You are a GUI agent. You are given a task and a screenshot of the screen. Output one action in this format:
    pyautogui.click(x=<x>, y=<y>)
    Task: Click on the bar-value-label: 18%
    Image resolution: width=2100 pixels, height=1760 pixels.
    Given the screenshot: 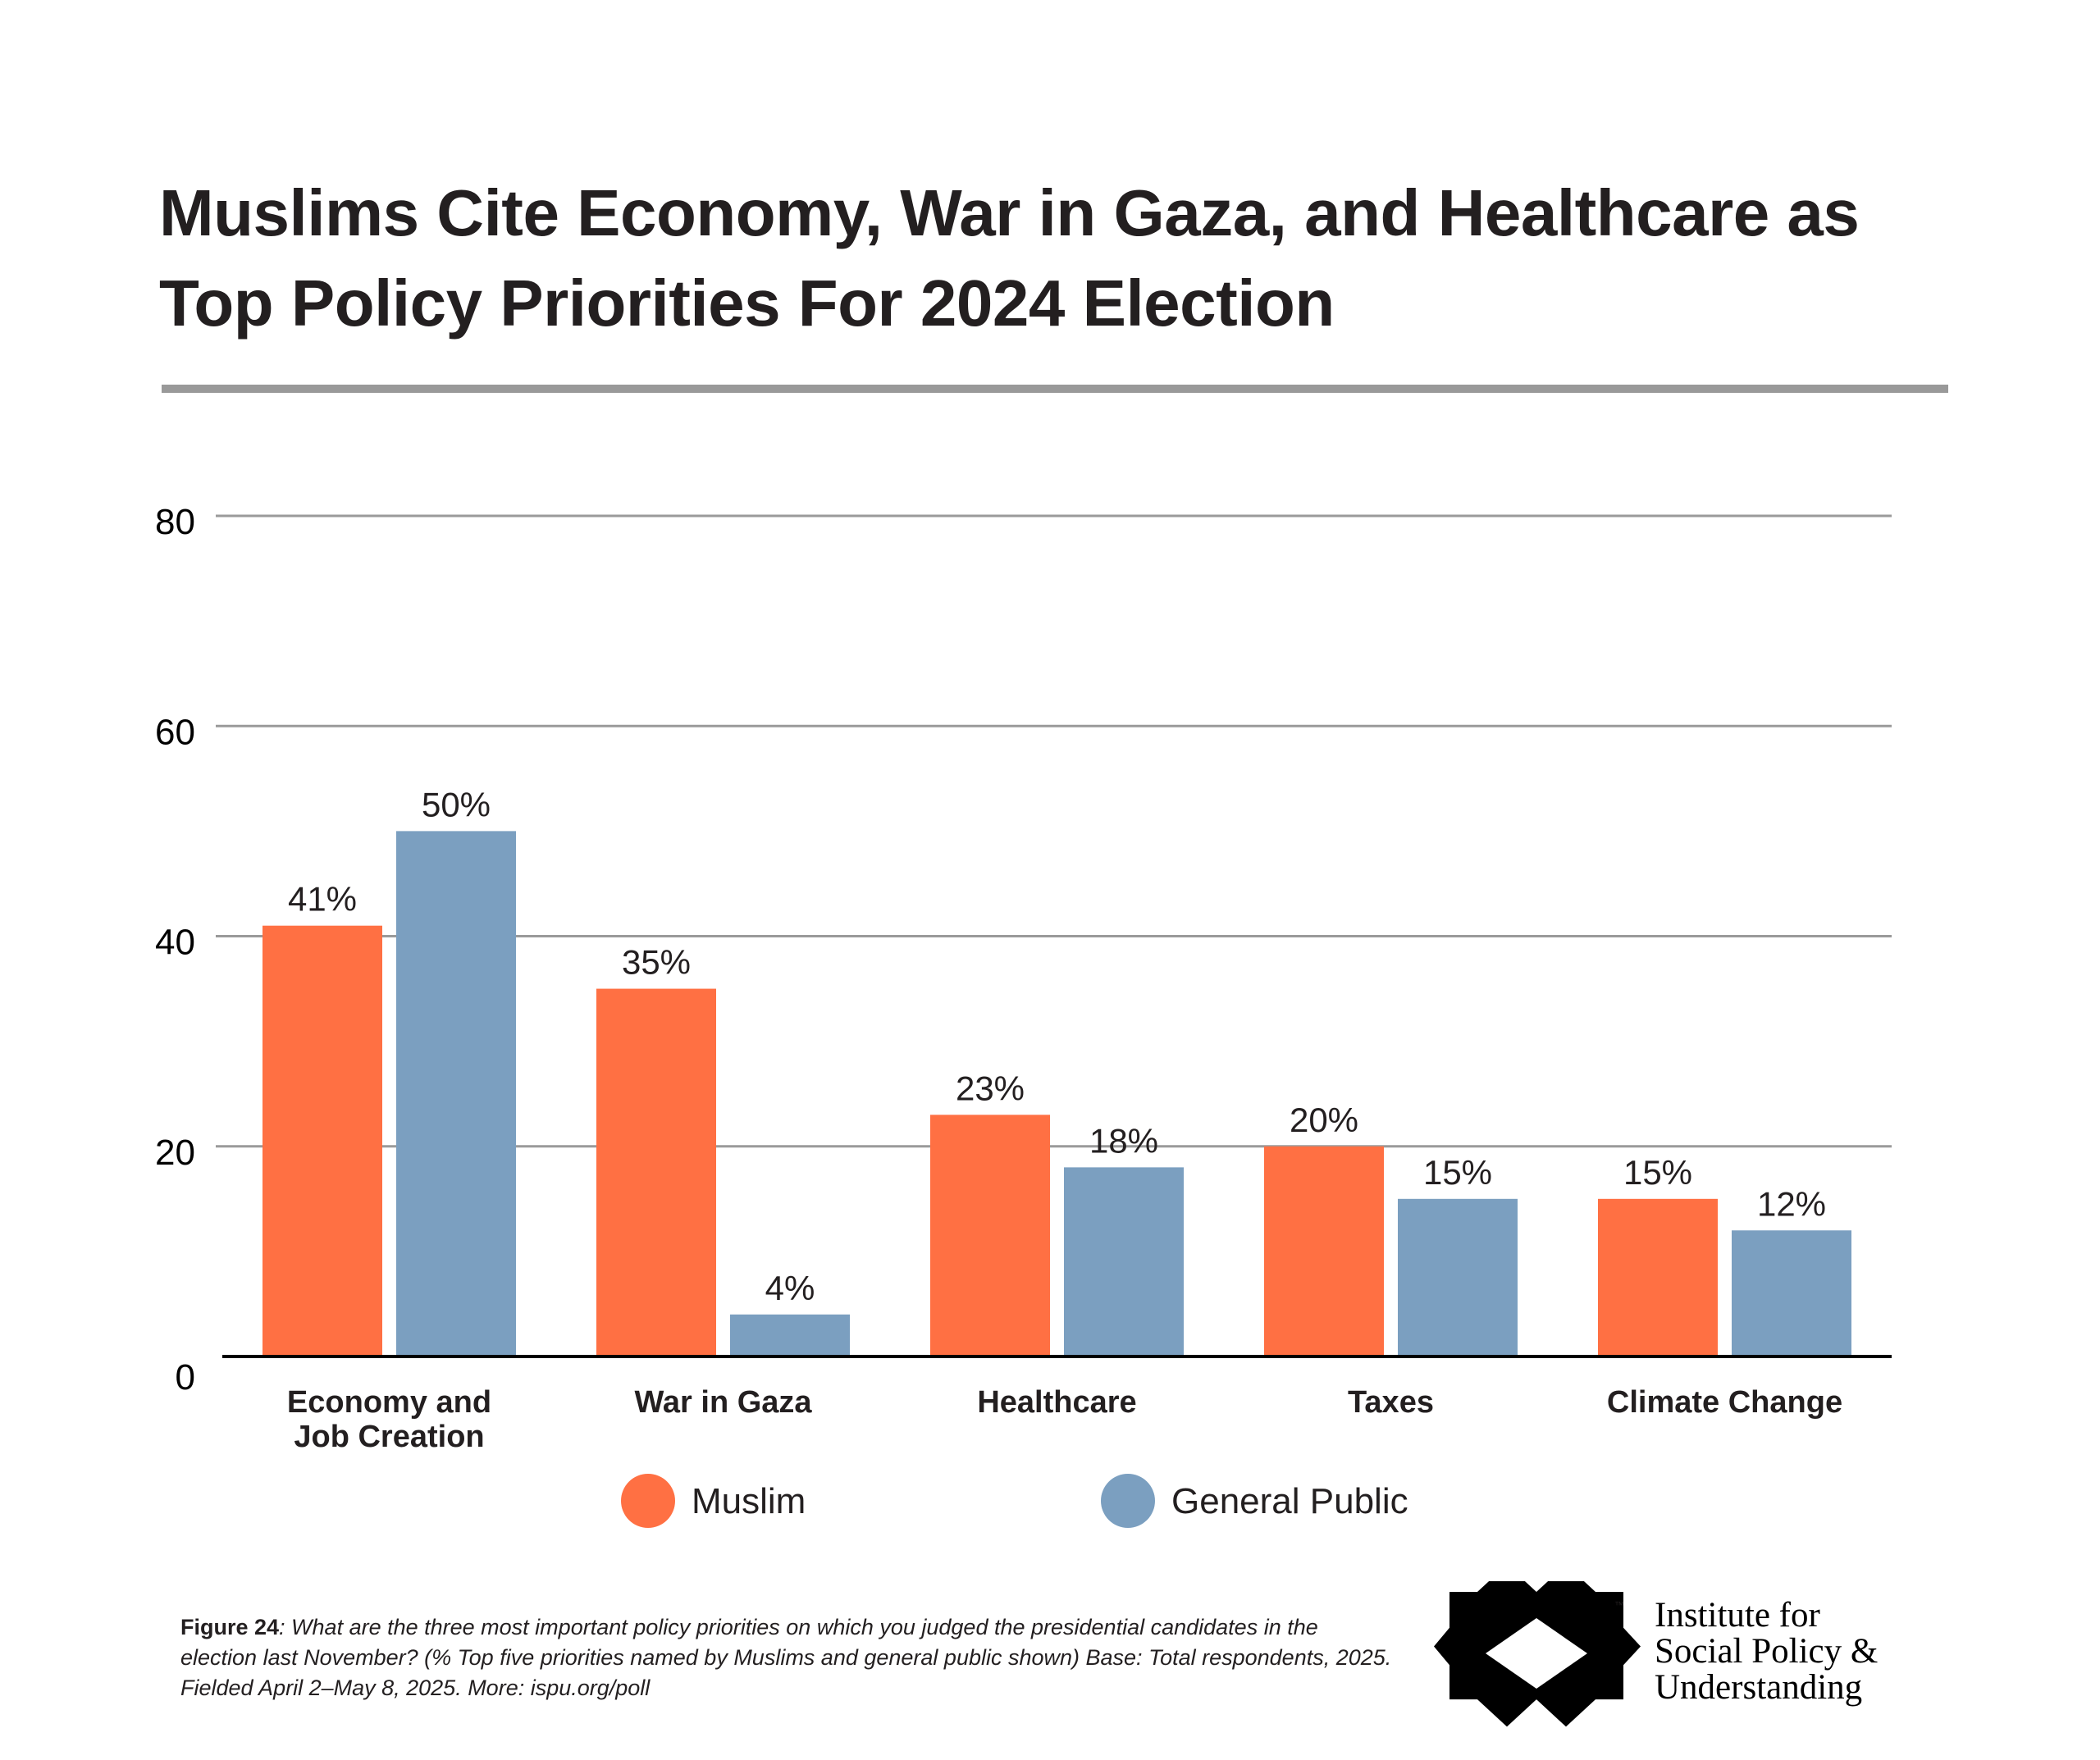 What is the action you would take?
    pyautogui.click(x=1123, y=1140)
    